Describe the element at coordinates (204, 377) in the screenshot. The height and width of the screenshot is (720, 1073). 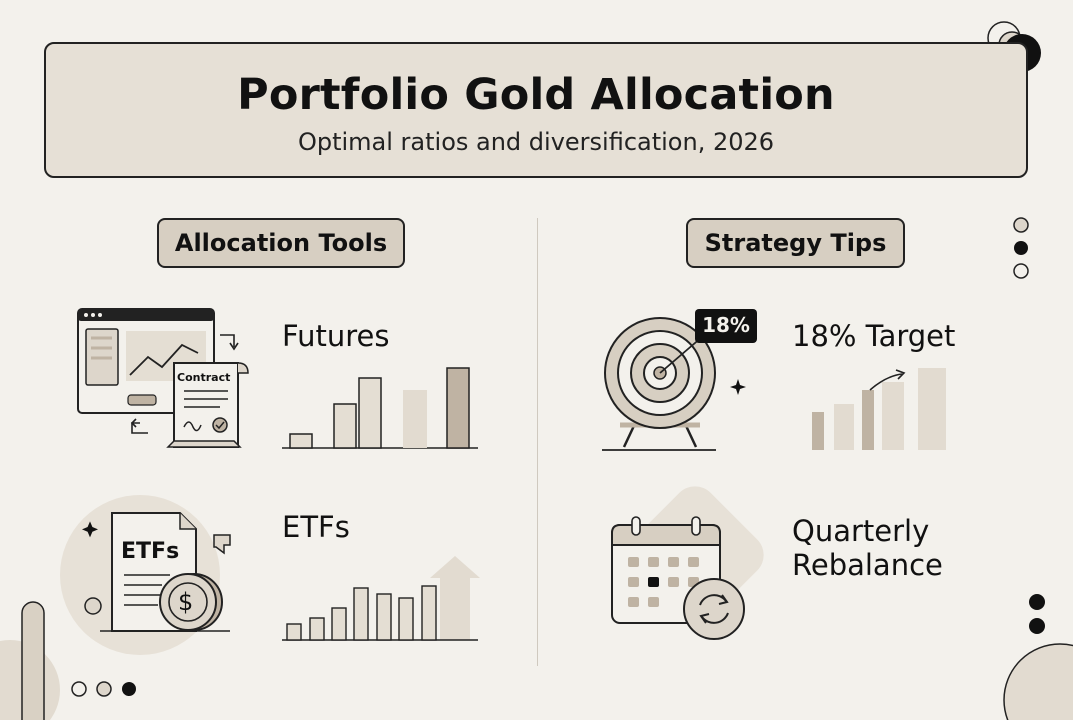
I see `contract-text: Contract` at that location.